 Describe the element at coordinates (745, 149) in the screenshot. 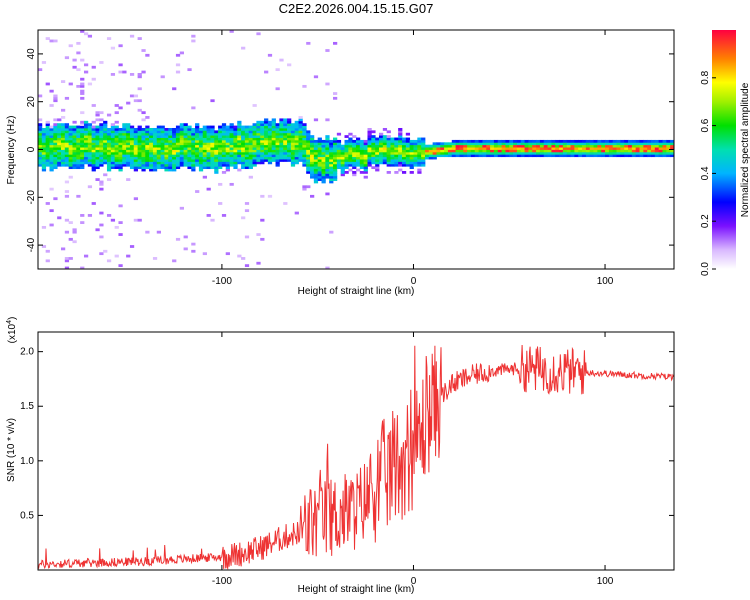

I see `colorbar-label: Normalized spectral amplitude` at that location.